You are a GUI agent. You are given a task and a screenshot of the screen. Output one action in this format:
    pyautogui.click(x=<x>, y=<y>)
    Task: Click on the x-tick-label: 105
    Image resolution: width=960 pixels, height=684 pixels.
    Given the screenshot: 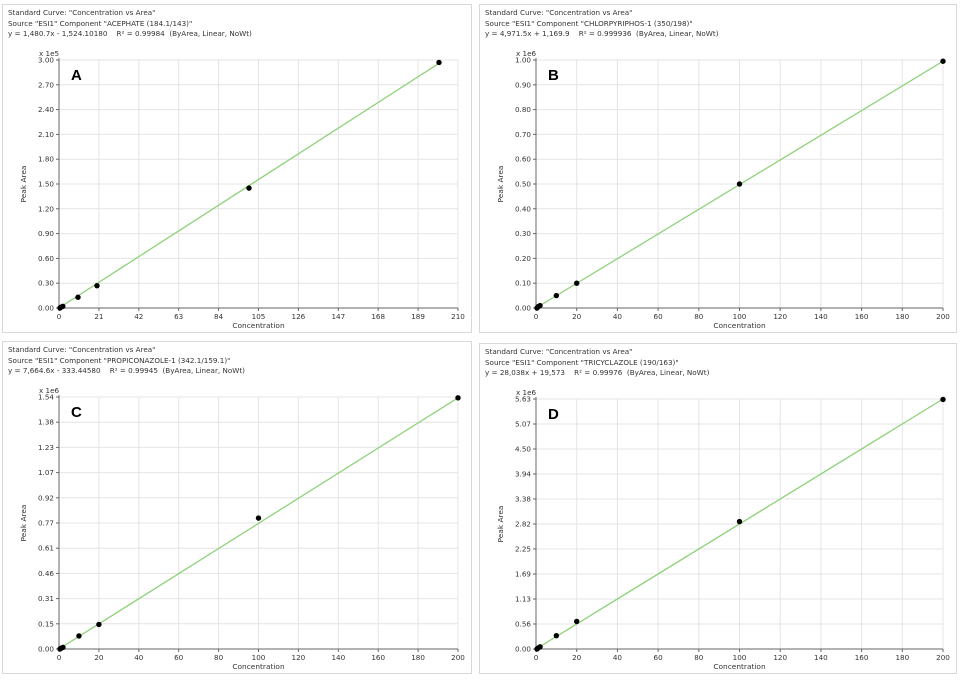 What is the action you would take?
    pyautogui.click(x=259, y=316)
    